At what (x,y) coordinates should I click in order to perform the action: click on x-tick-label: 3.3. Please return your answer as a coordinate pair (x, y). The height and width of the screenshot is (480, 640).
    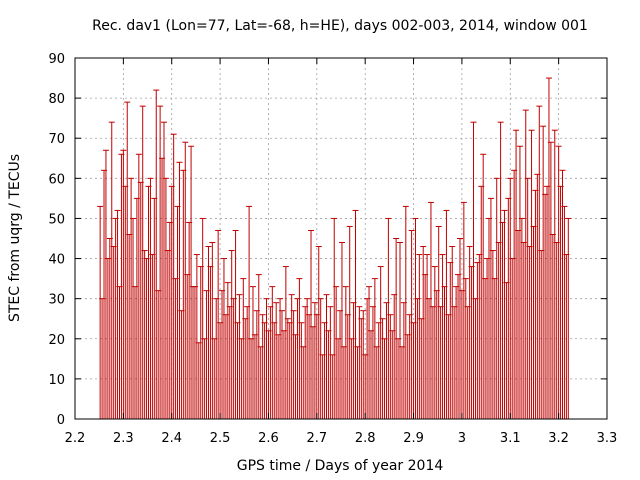
    Looking at the image, I should click on (607, 438).